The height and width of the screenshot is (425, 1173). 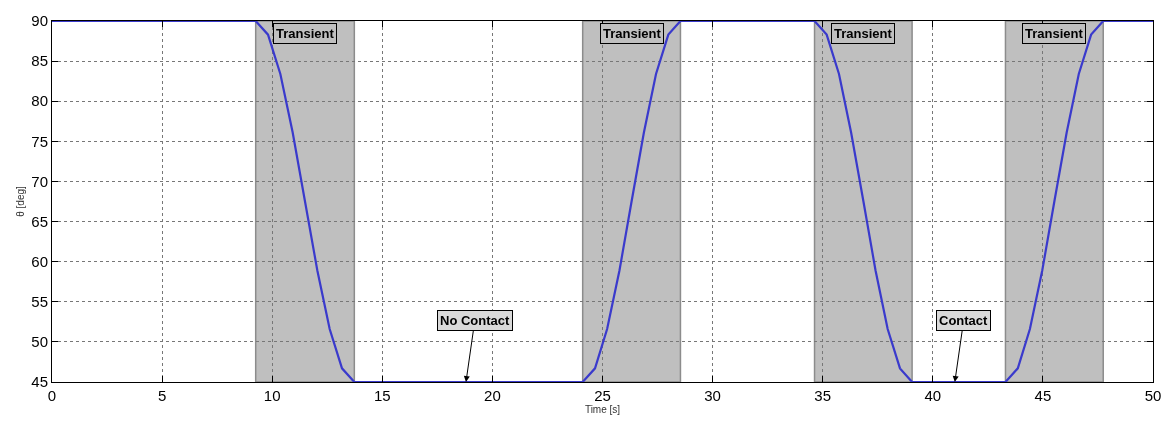 What do you see at coordinates (52, 395) in the screenshot?
I see `x-tick-label: 0` at bounding box center [52, 395].